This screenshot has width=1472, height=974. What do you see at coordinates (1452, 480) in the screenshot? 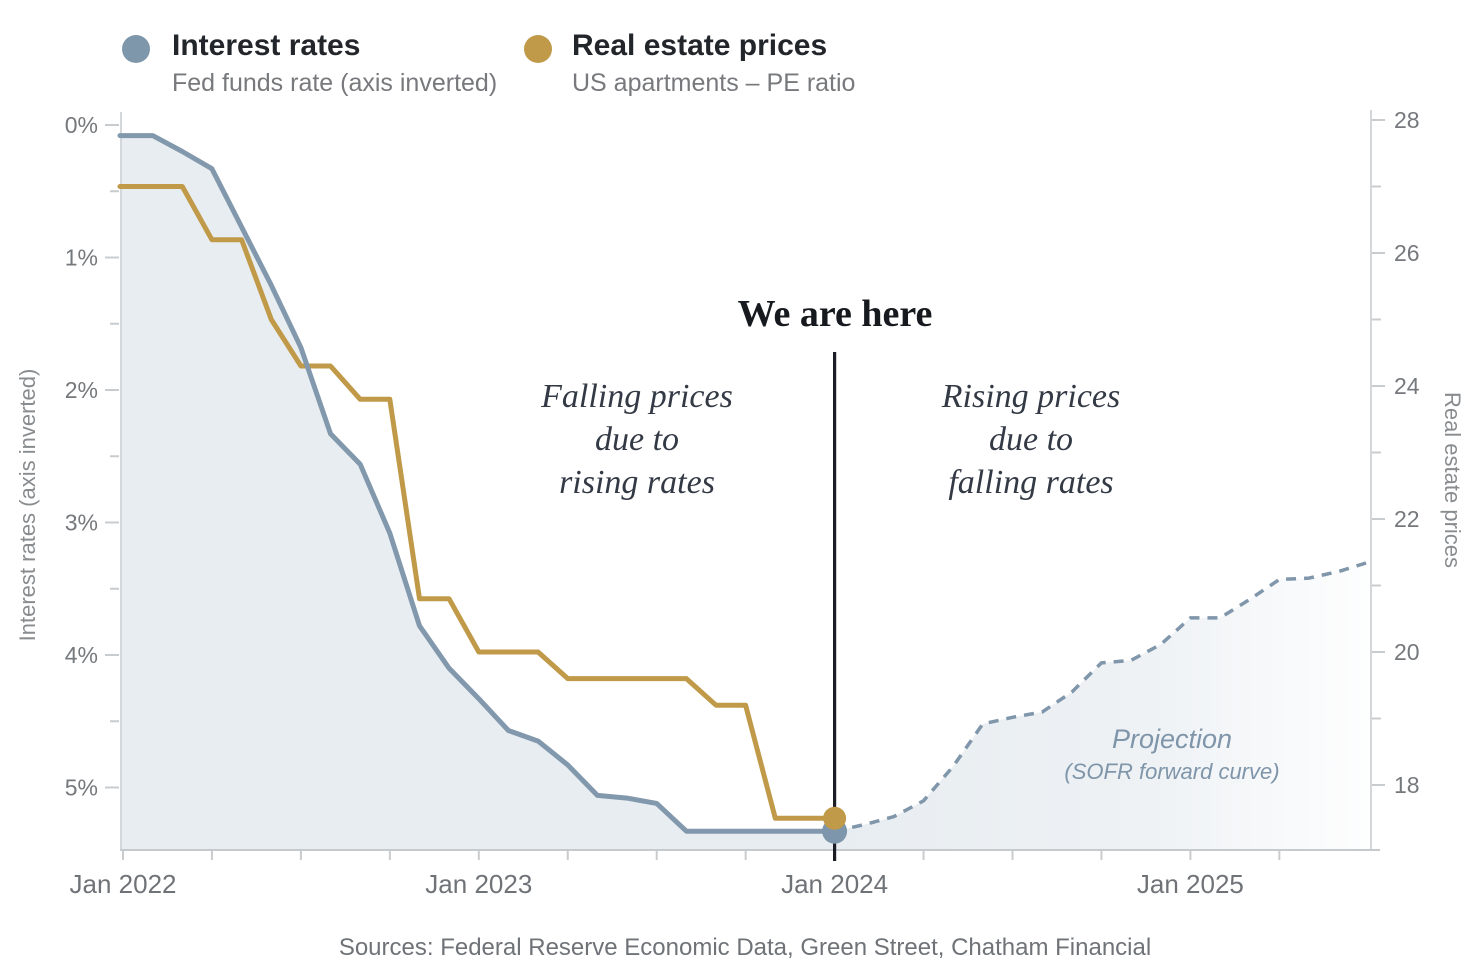
I see `right-axis-title: Real estate prices` at bounding box center [1452, 480].